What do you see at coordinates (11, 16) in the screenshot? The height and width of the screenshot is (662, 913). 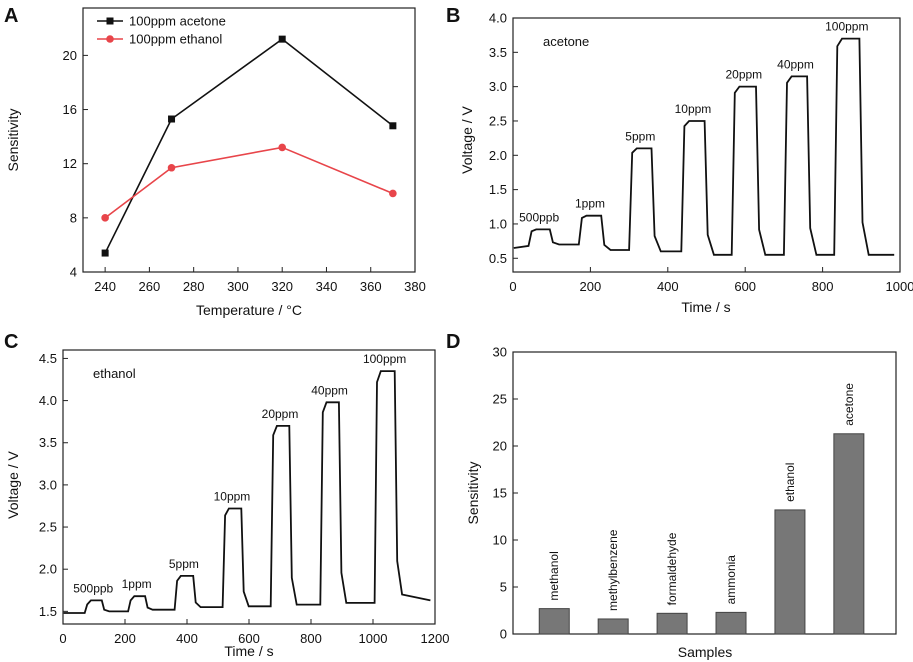 I see `panel-letter: A` at bounding box center [11, 16].